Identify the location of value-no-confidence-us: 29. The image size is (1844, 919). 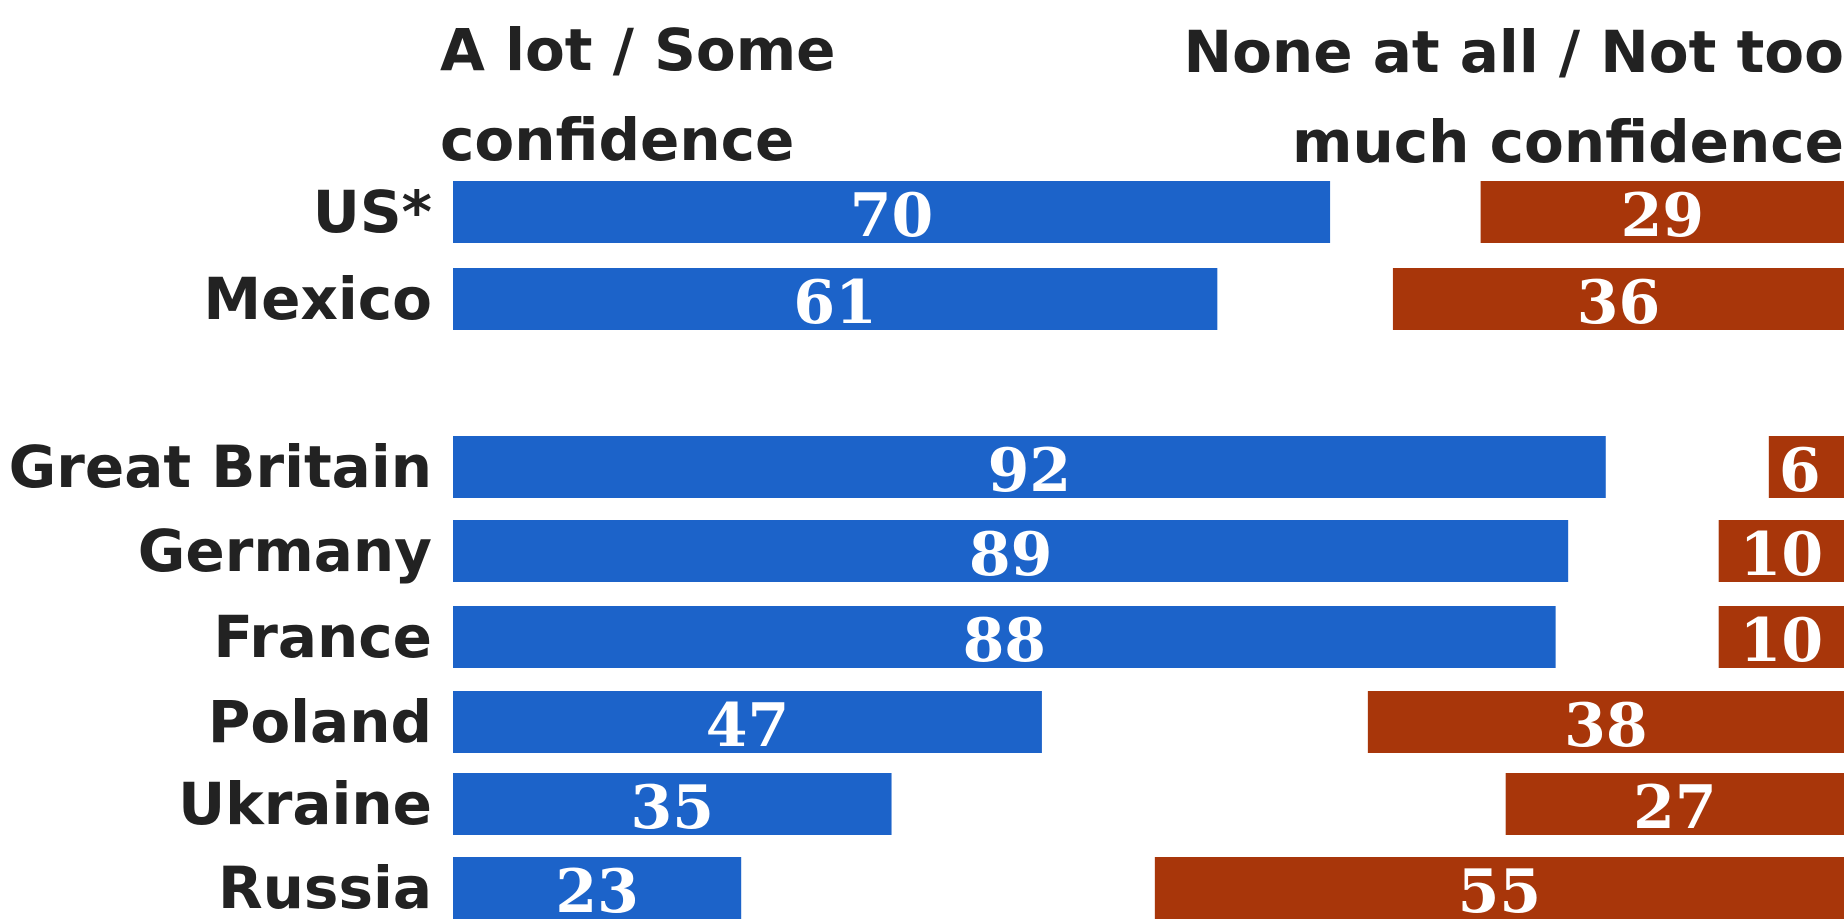
(1663, 216).